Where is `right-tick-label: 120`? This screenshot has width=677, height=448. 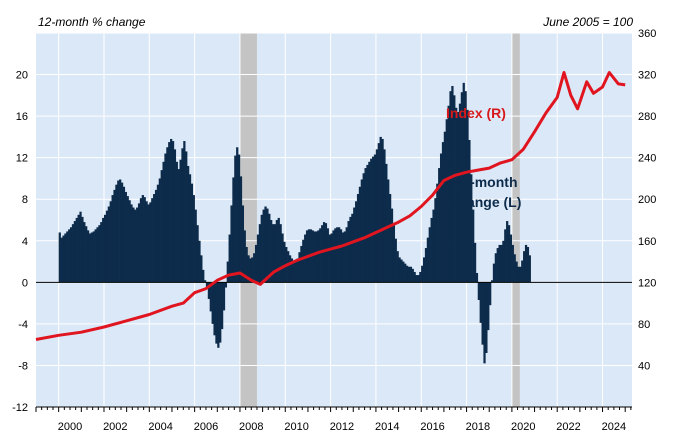
right-tick-label: 120 is located at coordinates (647, 283).